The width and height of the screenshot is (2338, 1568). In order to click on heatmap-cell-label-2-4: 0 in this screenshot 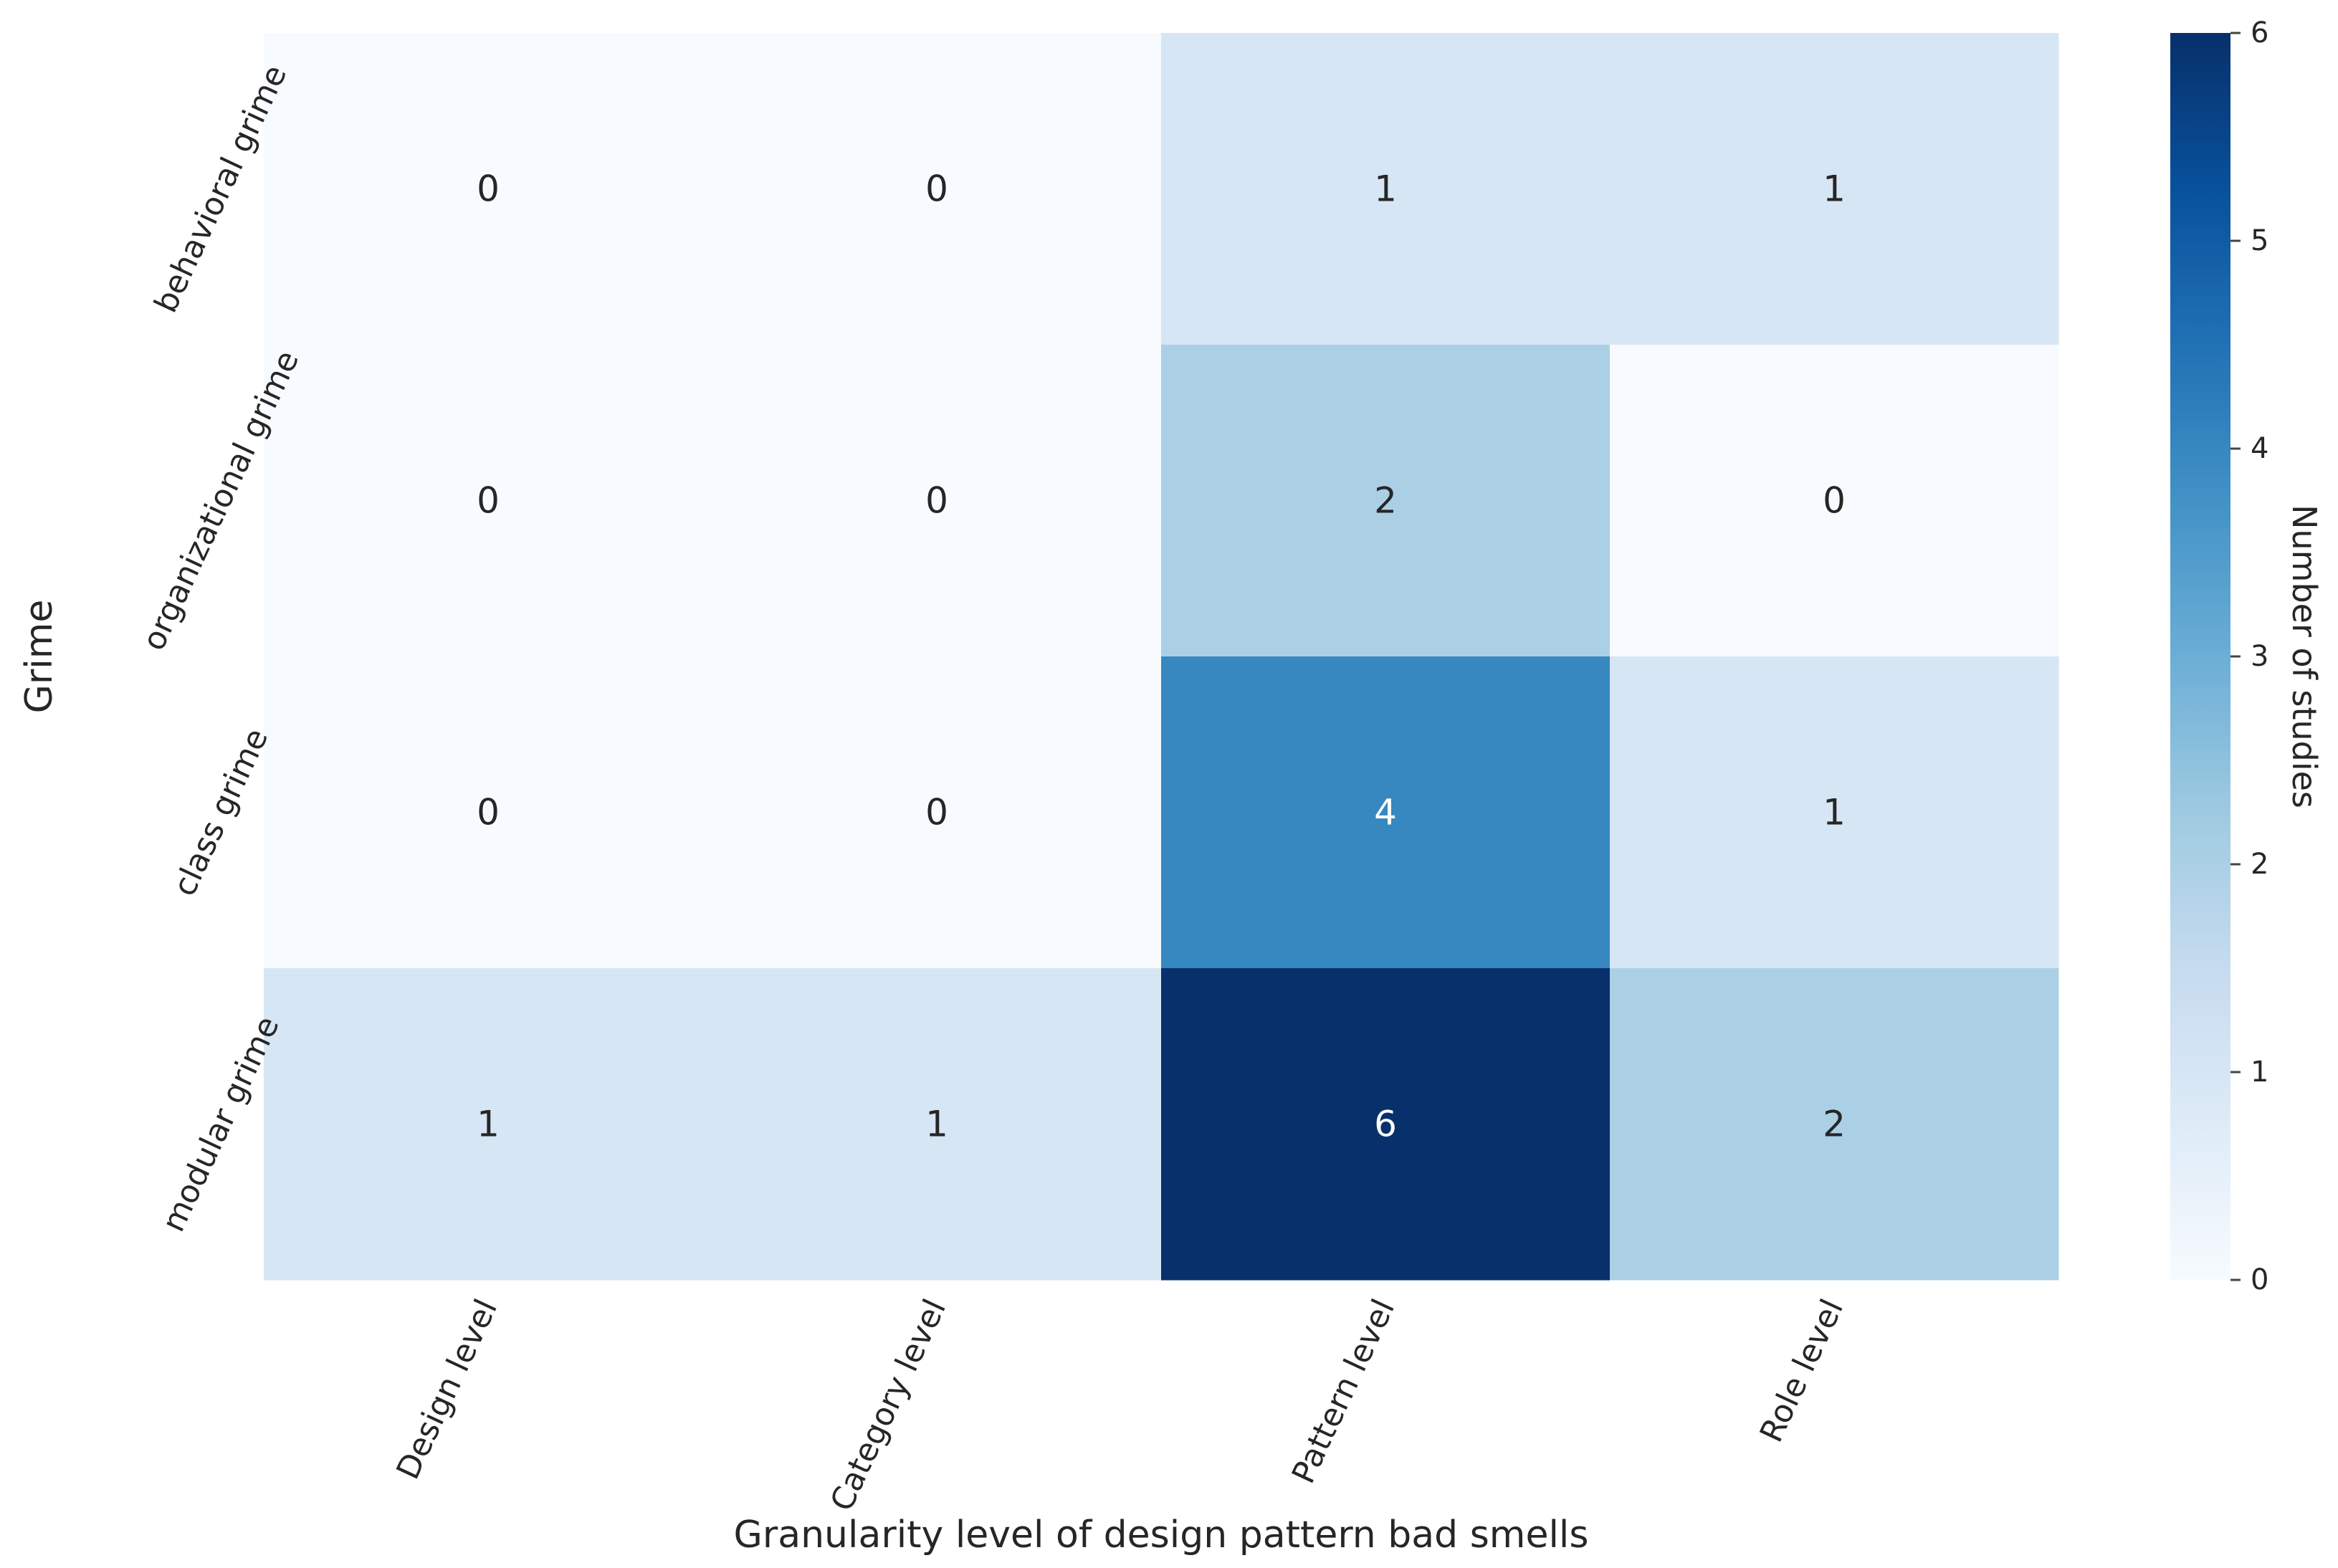, I will do `click(1835, 501)`.